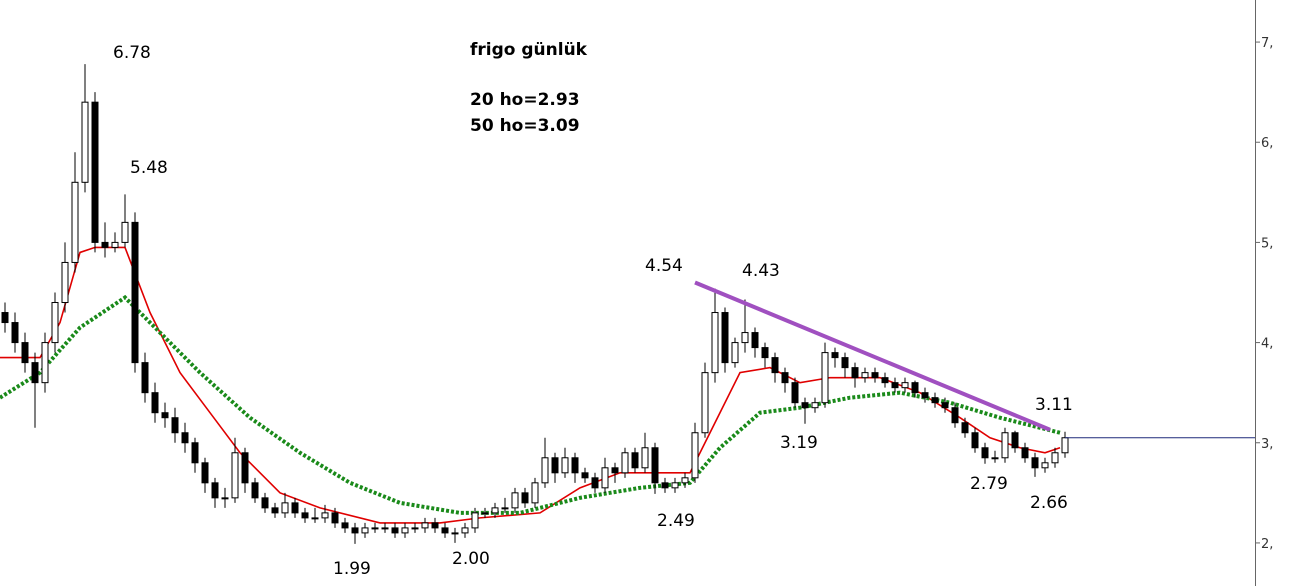 The height and width of the screenshot is (586, 1306). What do you see at coordinates (872, 356) in the screenshot?
I see `trend-line` at bounding box center [872, 356].